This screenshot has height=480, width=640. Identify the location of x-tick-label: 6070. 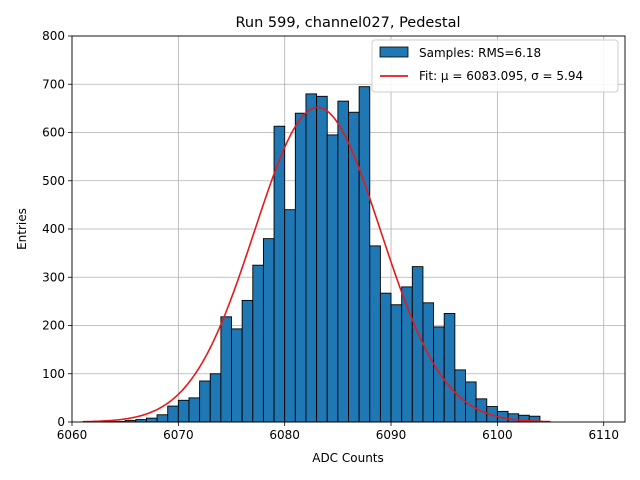
(178, 435).